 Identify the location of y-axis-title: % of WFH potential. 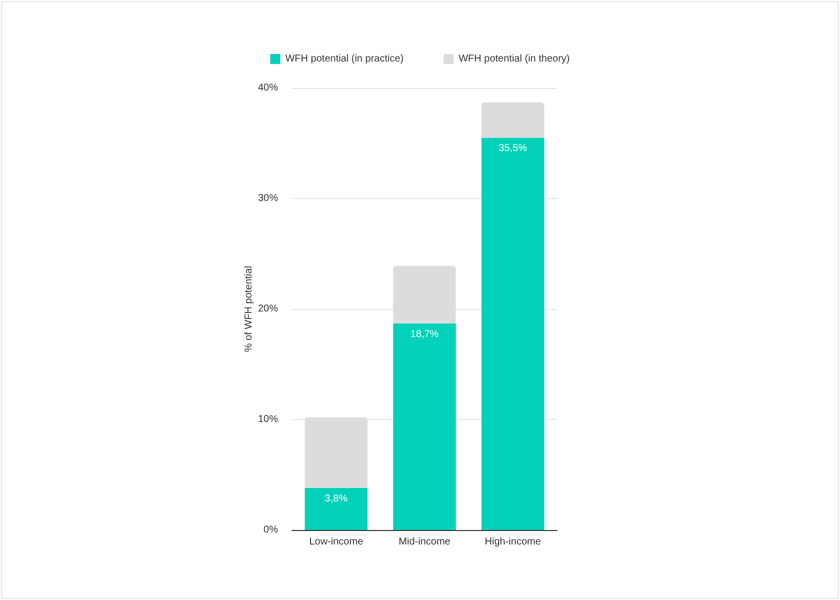
(249, 309).